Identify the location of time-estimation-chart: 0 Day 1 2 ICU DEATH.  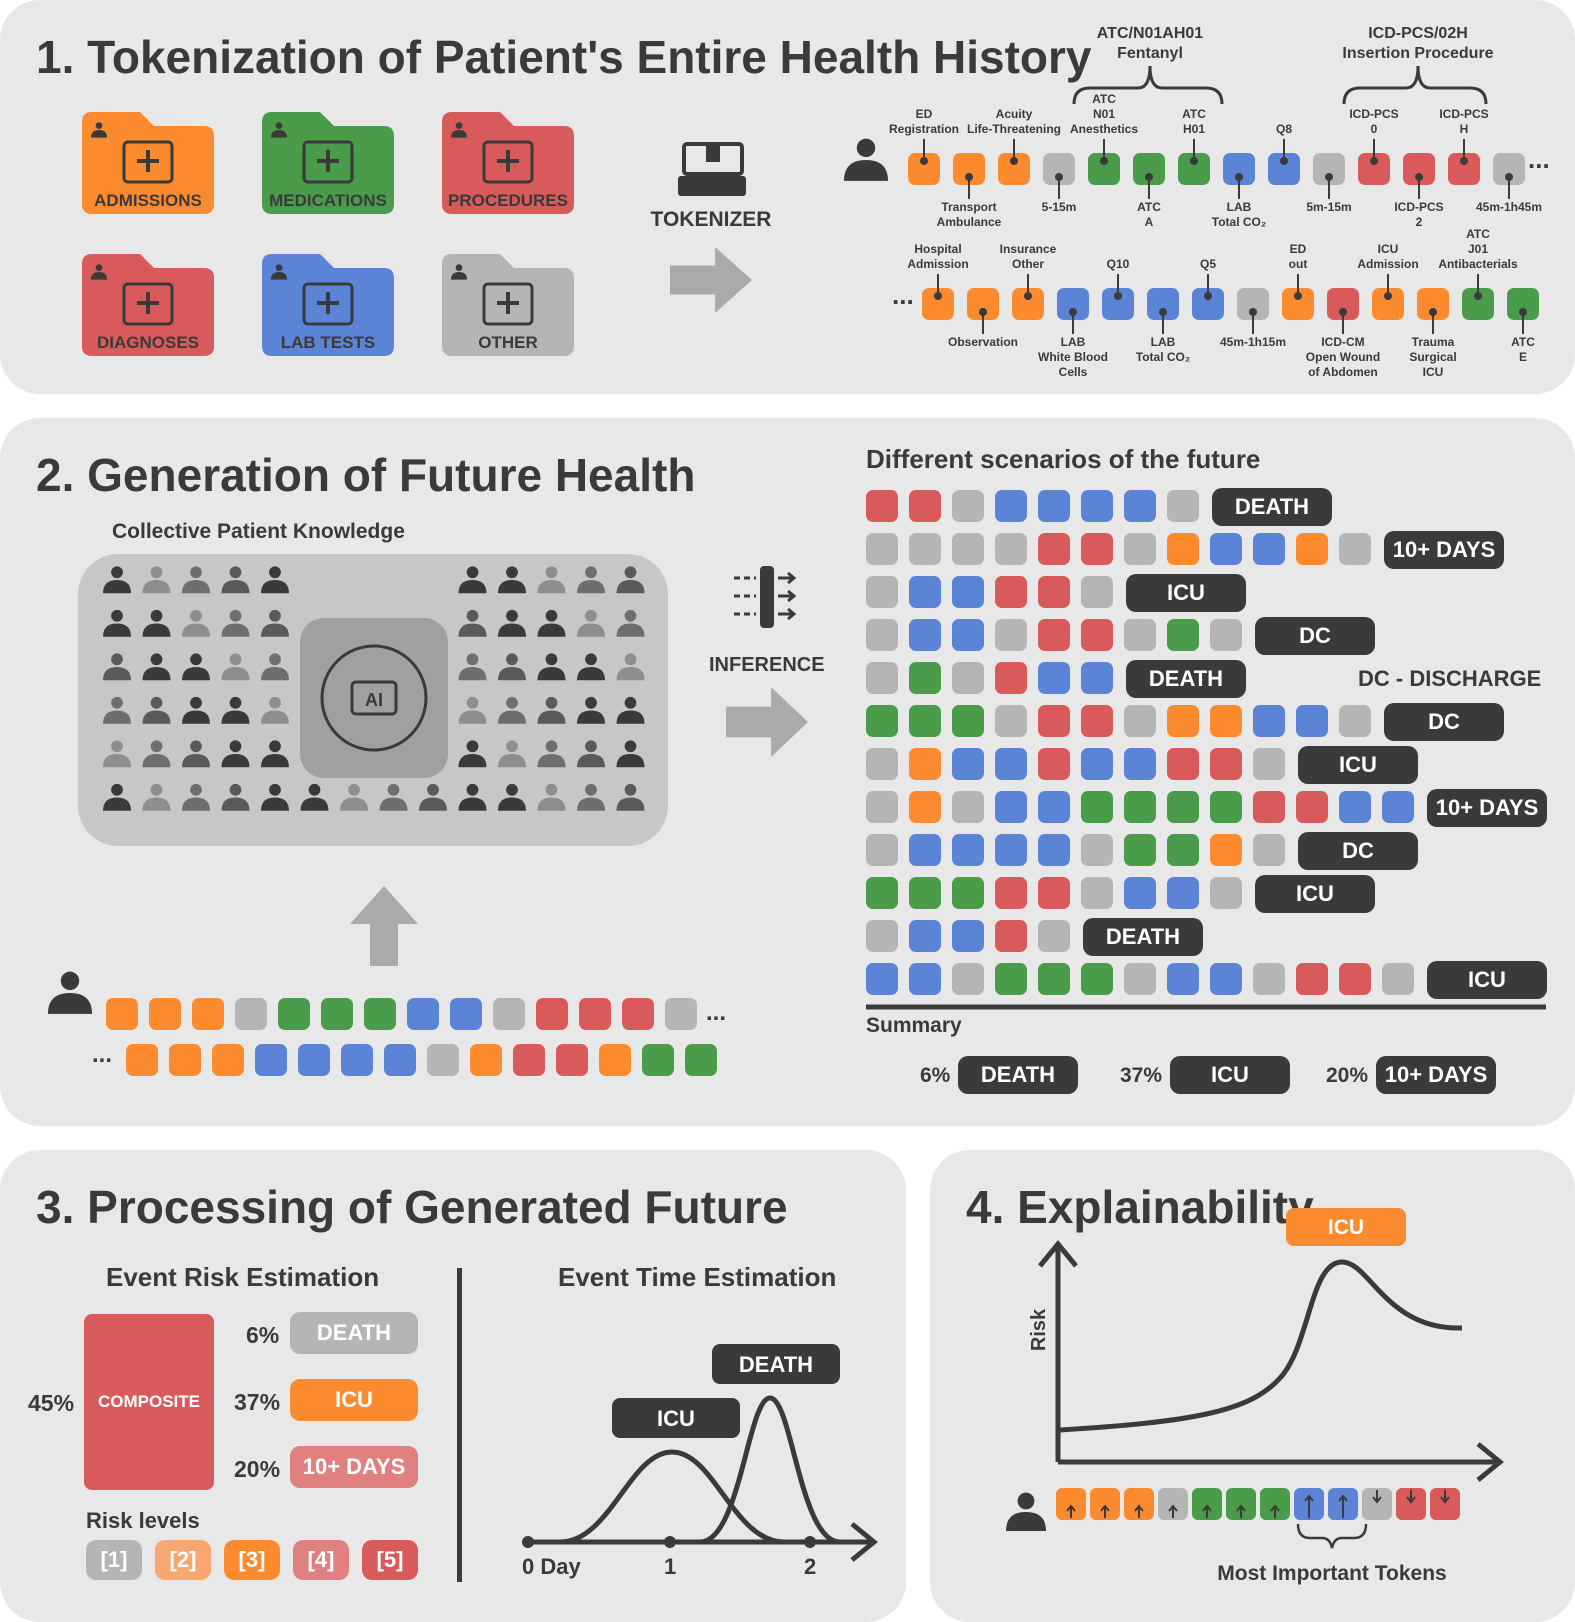
(700, 1461).